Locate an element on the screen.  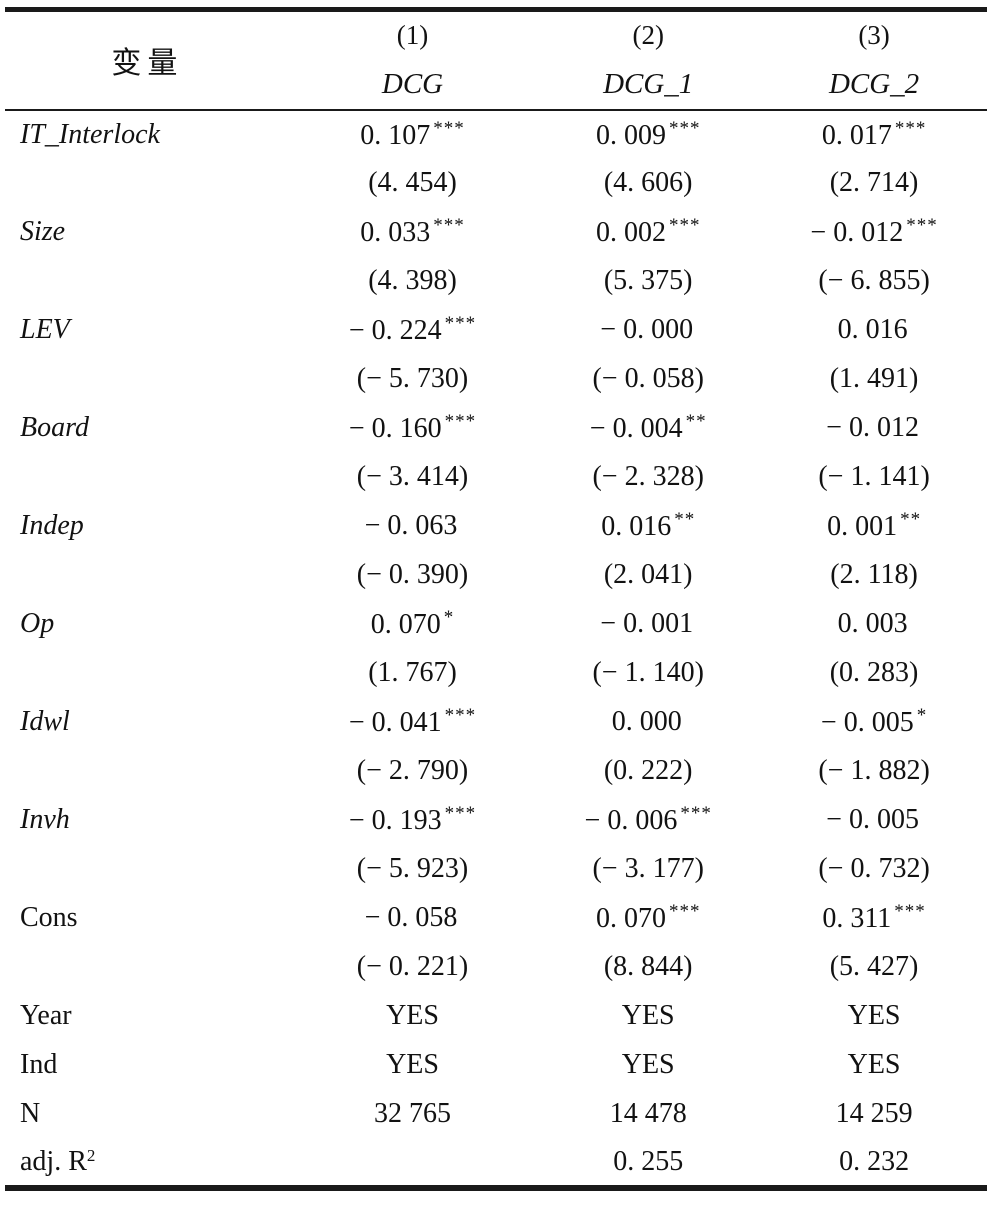
tstat-row: (1. 767) (− 1. 140) (0. 283) is located at coordinates (496, 673).